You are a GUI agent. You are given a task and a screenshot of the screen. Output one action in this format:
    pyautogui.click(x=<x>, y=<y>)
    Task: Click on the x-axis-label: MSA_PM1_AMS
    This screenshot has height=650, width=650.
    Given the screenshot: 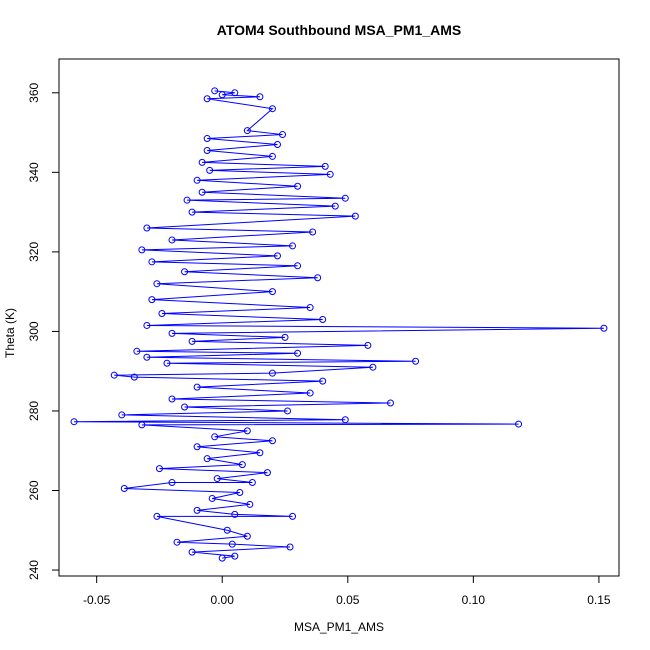 What is the action you would take?
    pyautogui.click(x=339, y=627)
    